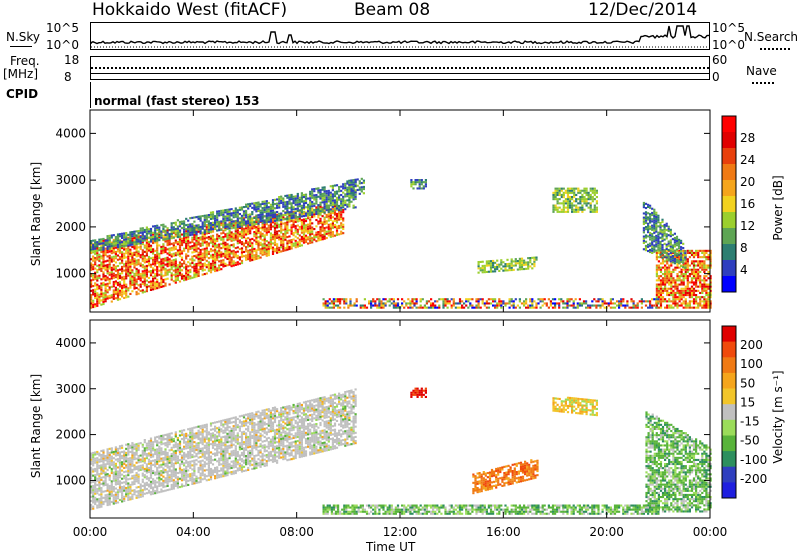 This screenshot has height=554, width=800. Describe the element at coordinates (747, 160) in the screenshot. I see `colorbar-tick-label: 24` at that location.